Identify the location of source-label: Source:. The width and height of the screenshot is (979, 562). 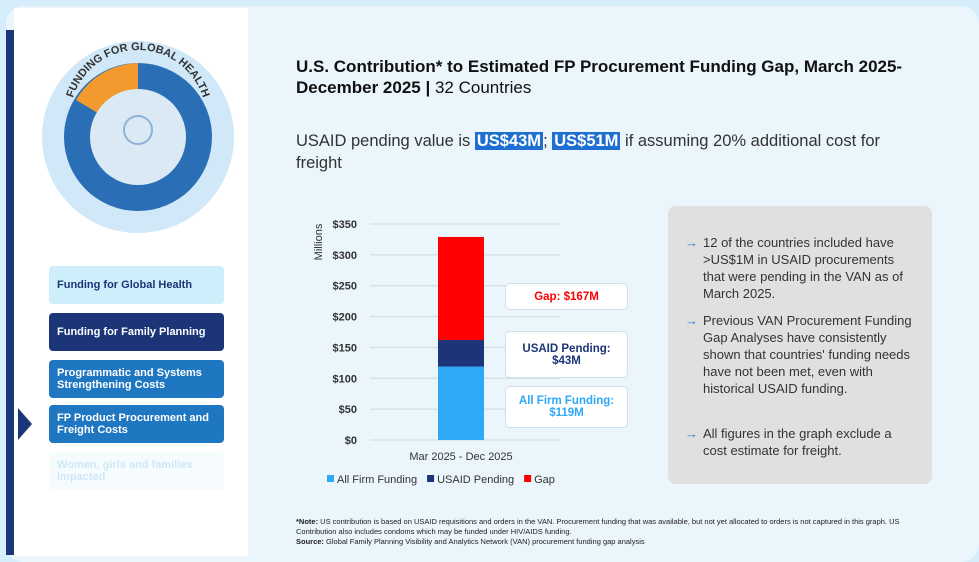
(310, 541).